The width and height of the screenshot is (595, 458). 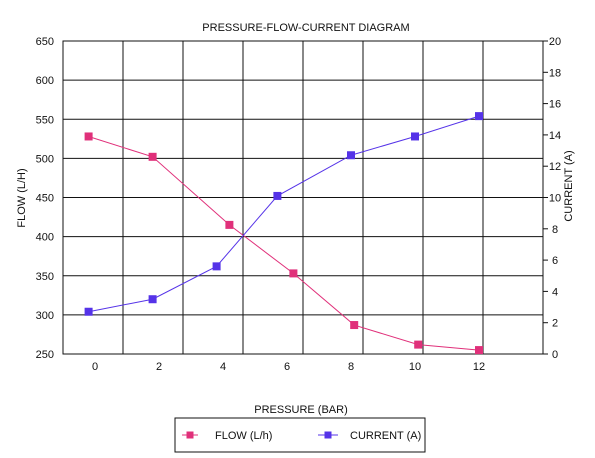 I want to click on x-tick-label: 0, so click(x=95, y=367).